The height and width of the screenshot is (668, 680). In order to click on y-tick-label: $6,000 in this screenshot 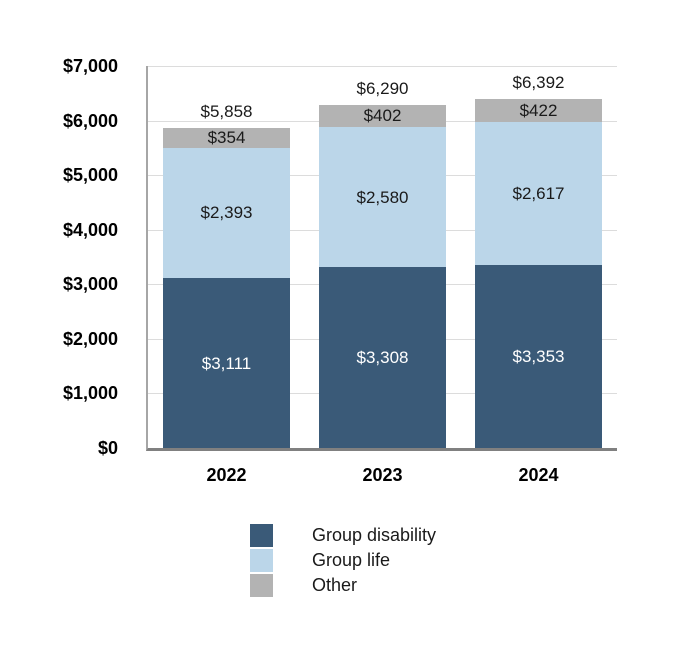, I will do `click(90, 120)`.